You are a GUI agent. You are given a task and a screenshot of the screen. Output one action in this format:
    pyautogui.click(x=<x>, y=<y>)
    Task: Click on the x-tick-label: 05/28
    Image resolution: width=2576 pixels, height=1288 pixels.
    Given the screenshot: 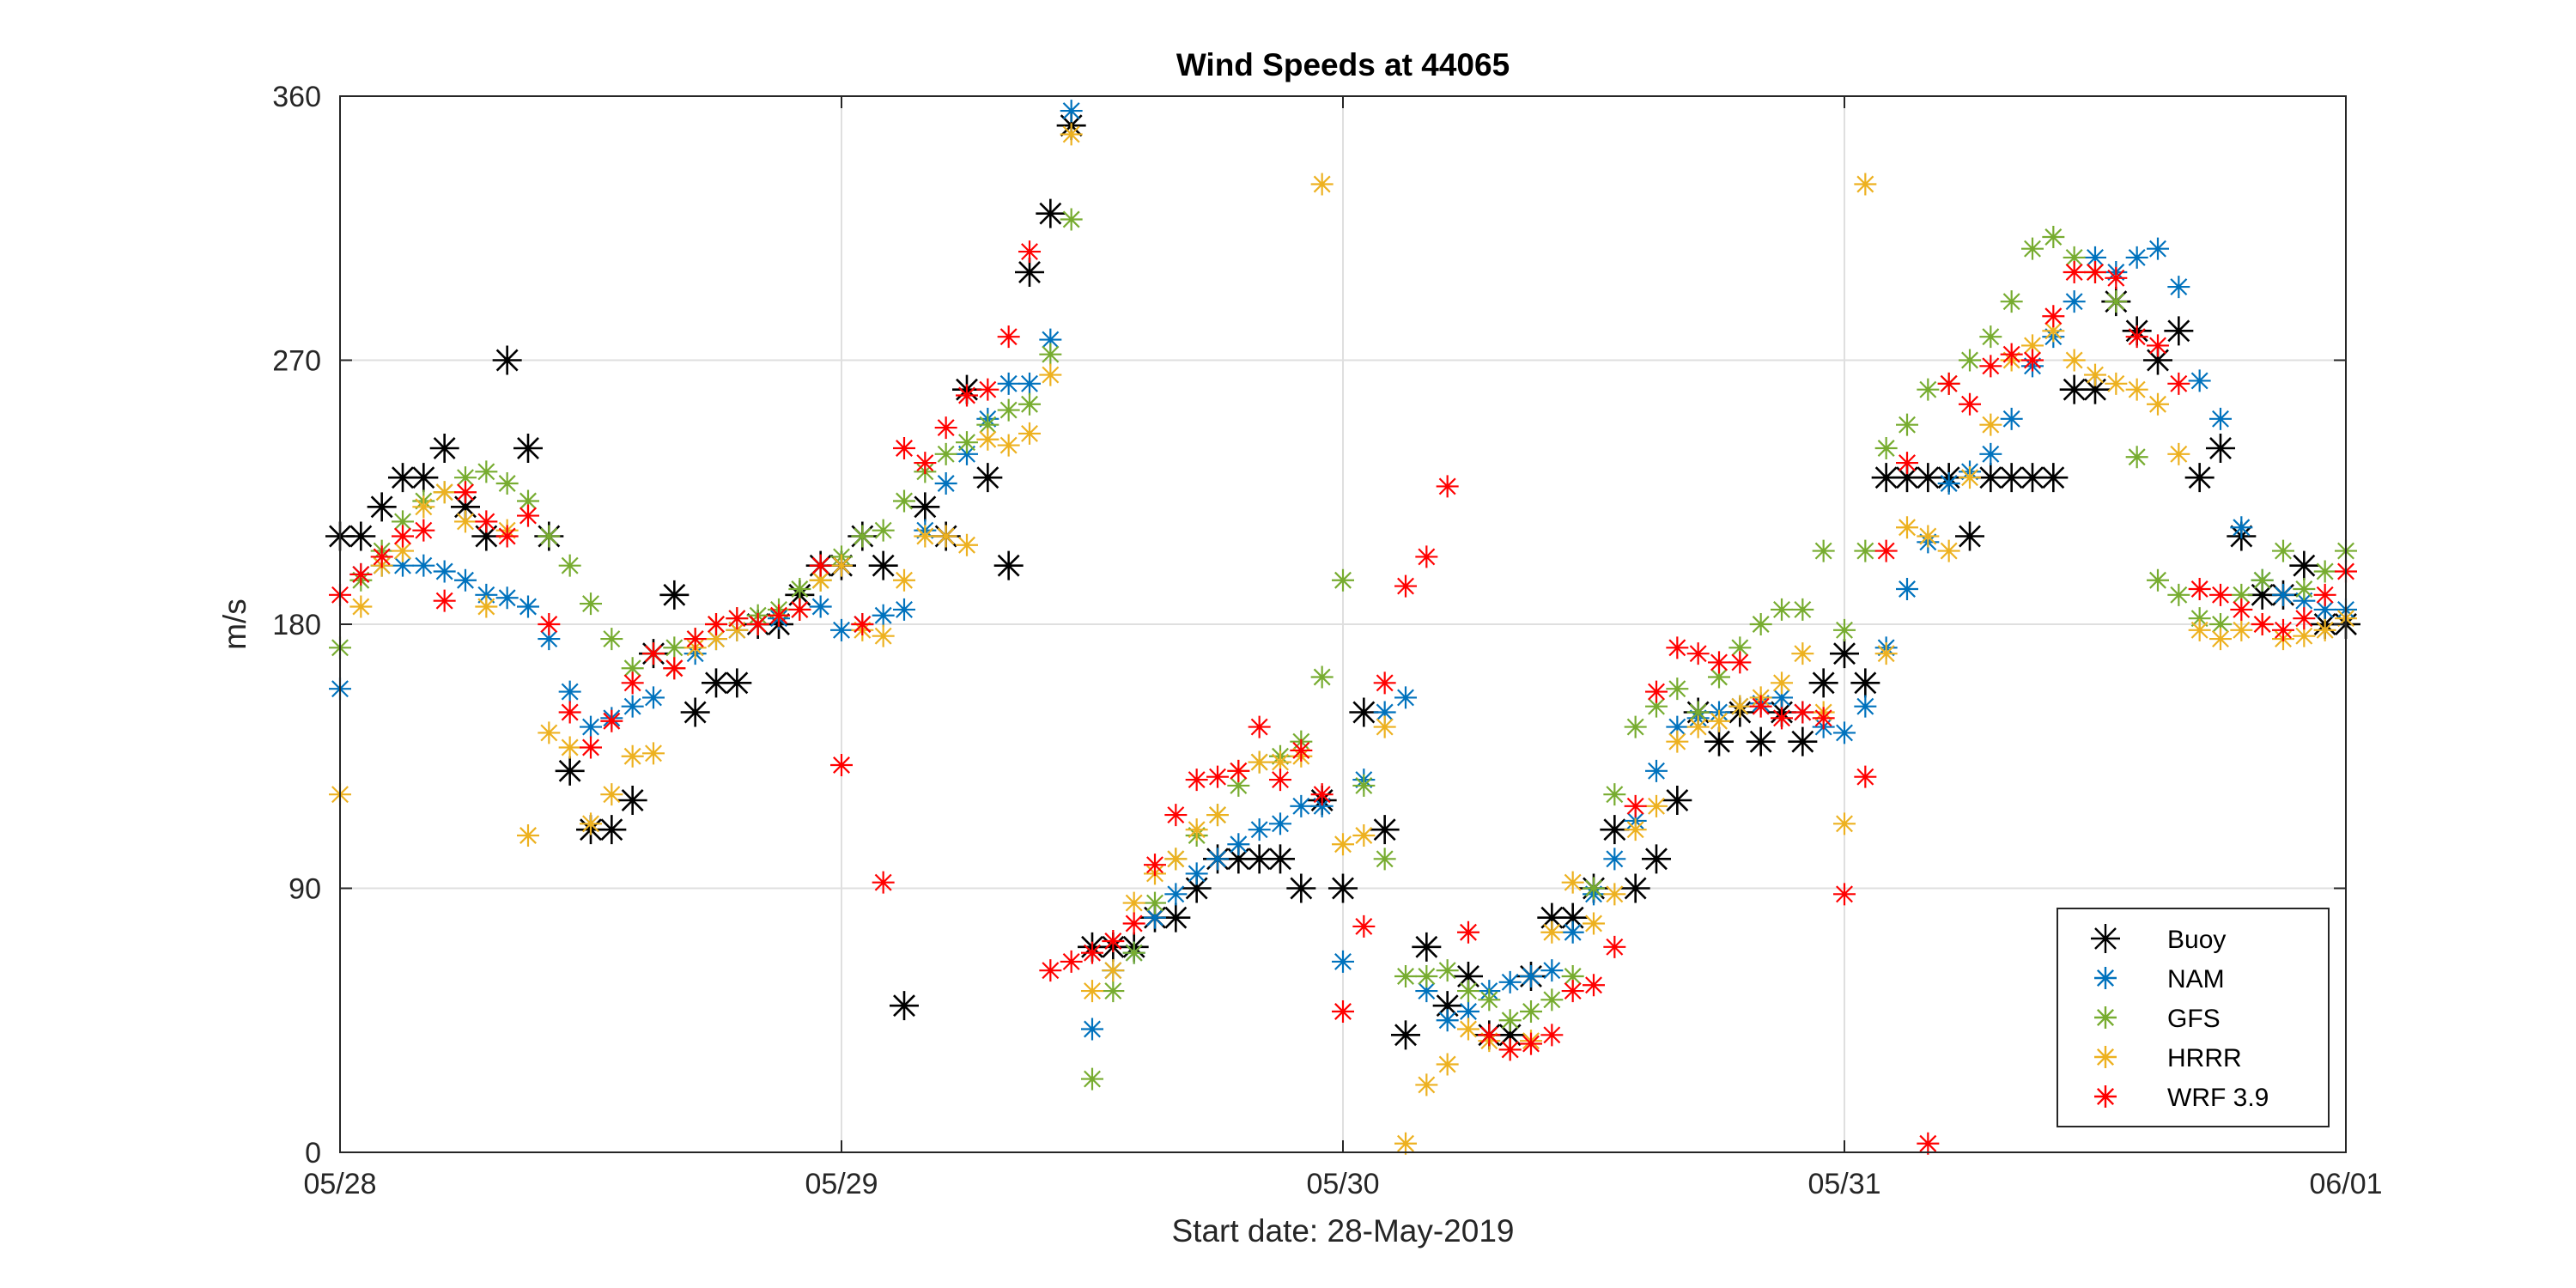 What is the action you would take?
    pyautogui.click(x=339, y=1184)
    